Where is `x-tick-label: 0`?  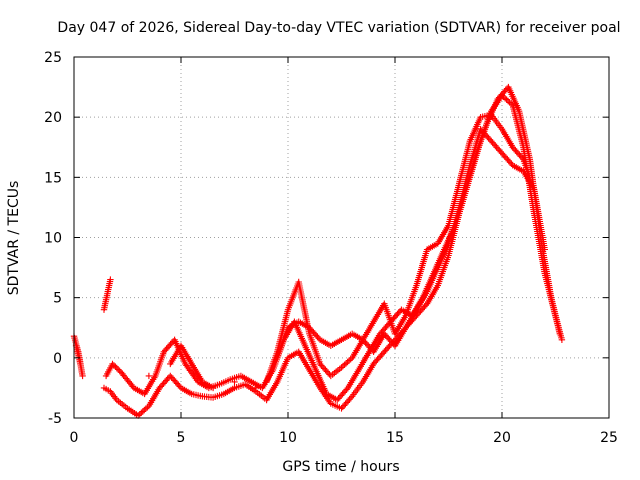 x-tick-label: 0 is located at coordinates (74, 438).